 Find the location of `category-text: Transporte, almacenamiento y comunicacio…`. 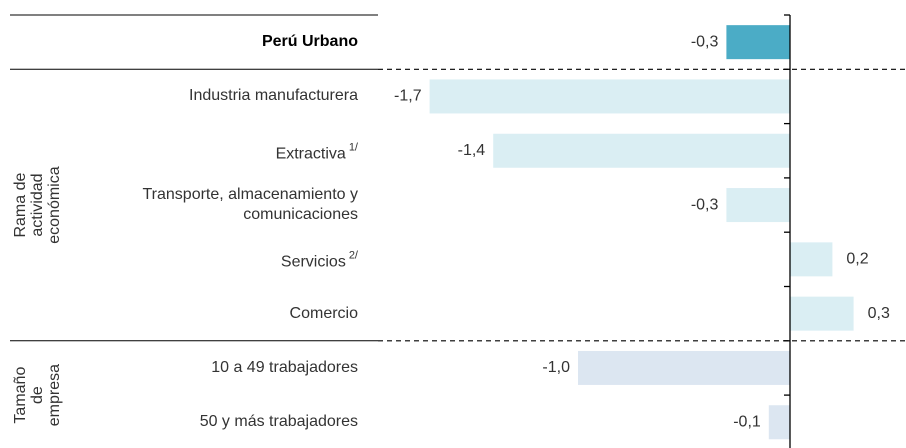

category-text: Transporte, almacenamiento y comunicacio… is located at coordinates (250, 205).